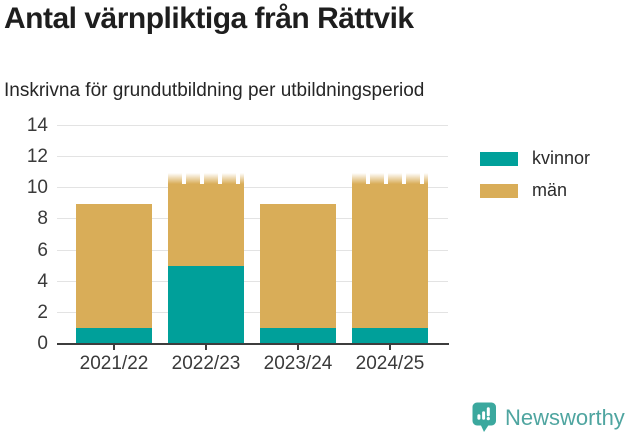 The image size is (631, 439). I want to click on bar-2024-25-män, so click(390, 250).